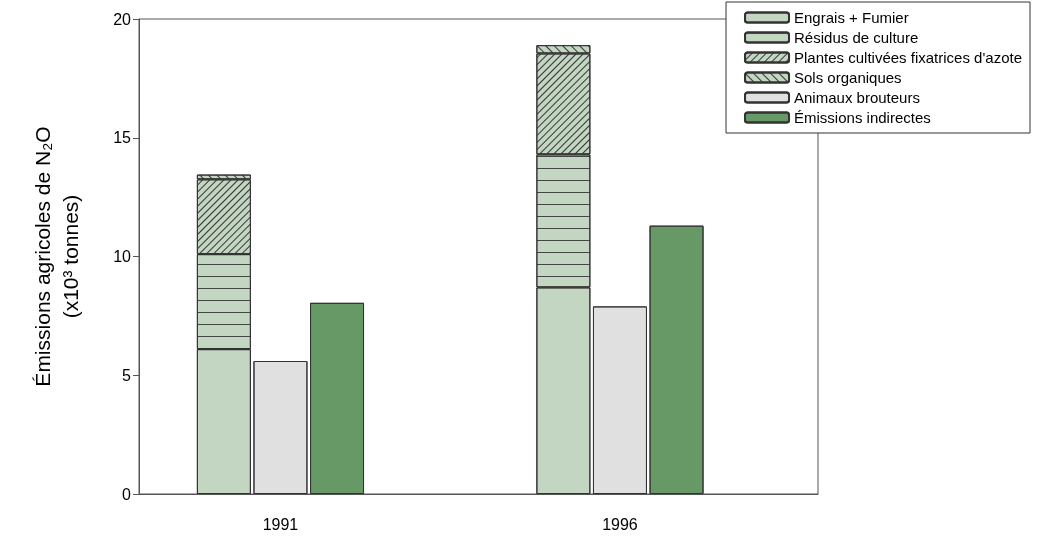  Describe the element at coordinates (122, 256) in the screenshot. I see `y-tick-label: 10` at that location.